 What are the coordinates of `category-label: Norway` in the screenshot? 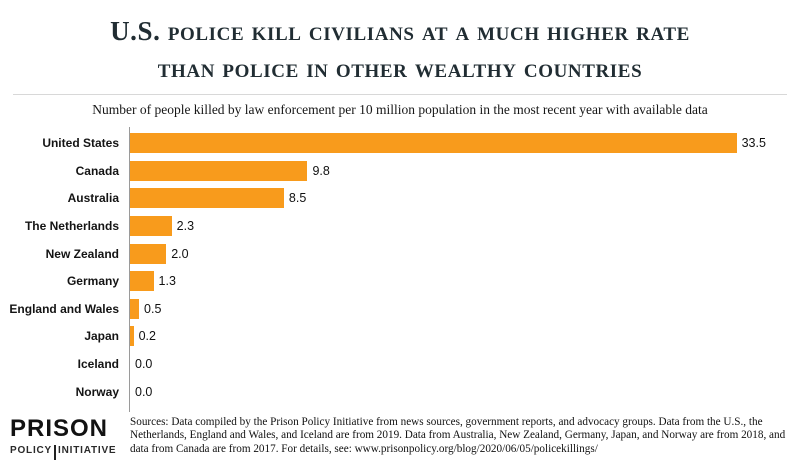 It's located at (97, 391).